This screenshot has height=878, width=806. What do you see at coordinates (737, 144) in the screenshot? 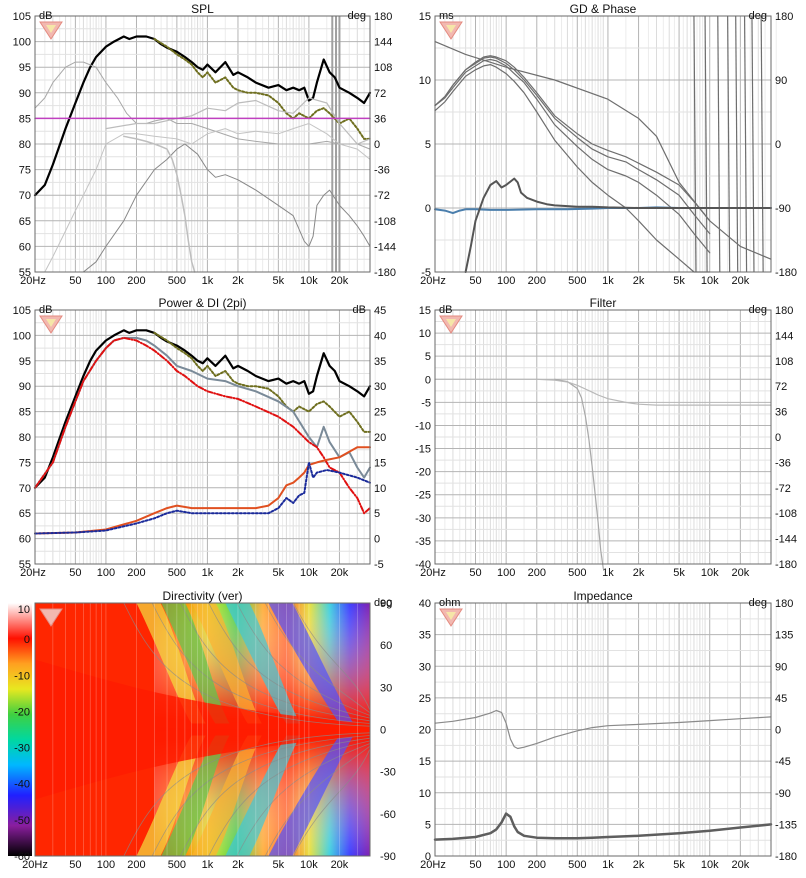
I see `phase-wrap-line` at bounding box center [737, 144].